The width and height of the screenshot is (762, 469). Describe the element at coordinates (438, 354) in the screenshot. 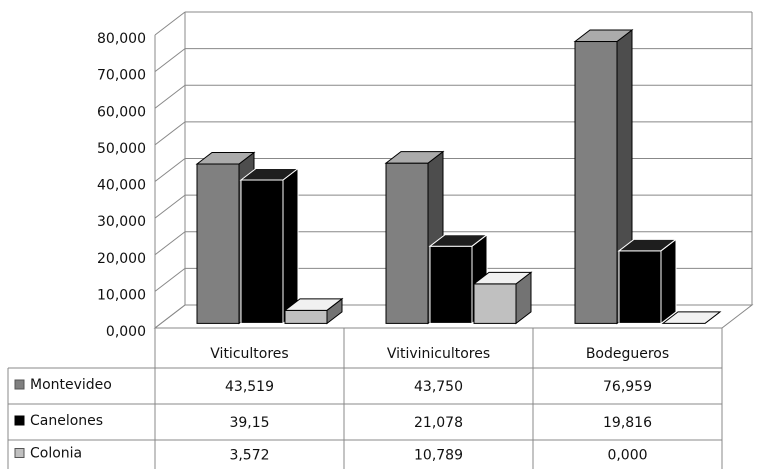

I see `x-tick-label: Vitivinicultores` at that location.